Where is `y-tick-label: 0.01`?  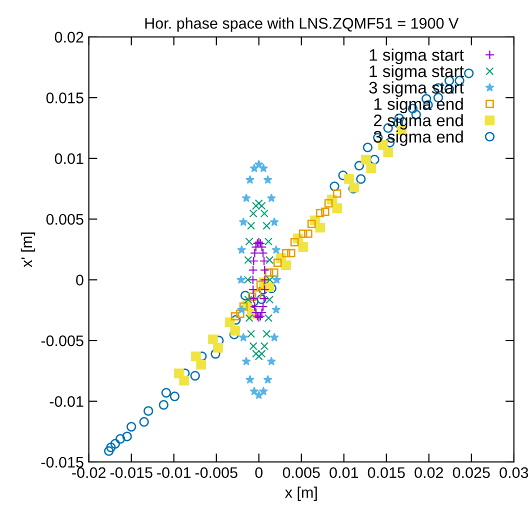
y-tick-label: 0.01 is located at coordinates (69, 158).